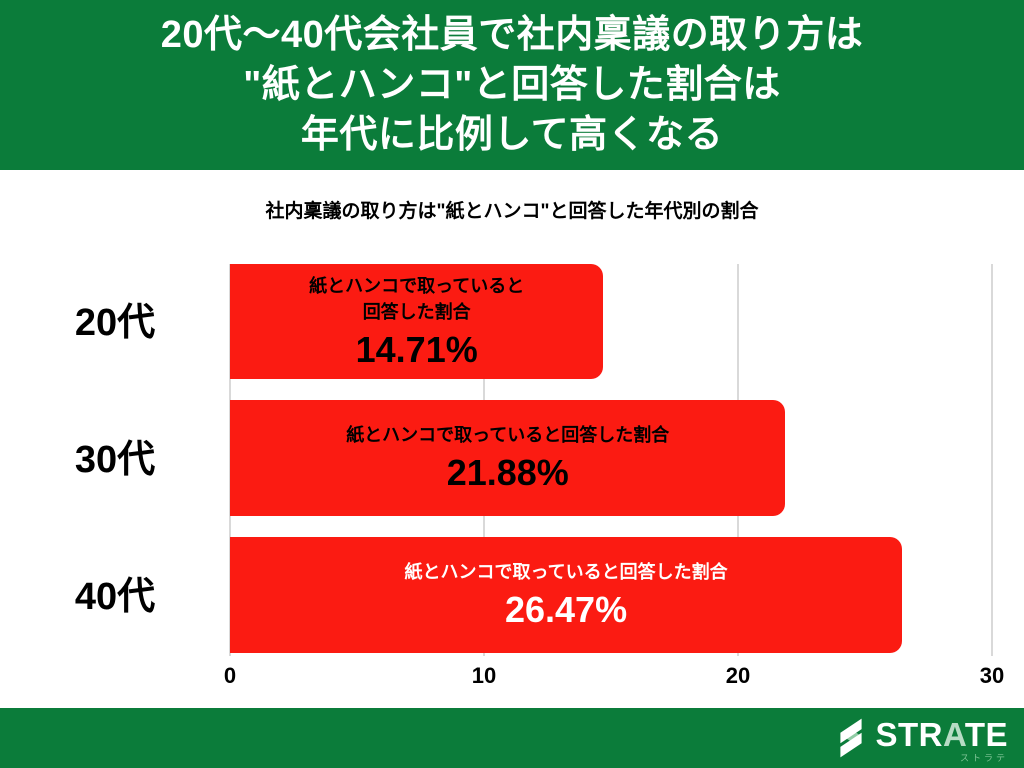 The height and width of the screenshot is (768, 1024). What do you see at coordinates (512, 135) in the screenshot?
I see `header-title-line-3: 年代に比例して高くなる` at bounding box center [512, 135].